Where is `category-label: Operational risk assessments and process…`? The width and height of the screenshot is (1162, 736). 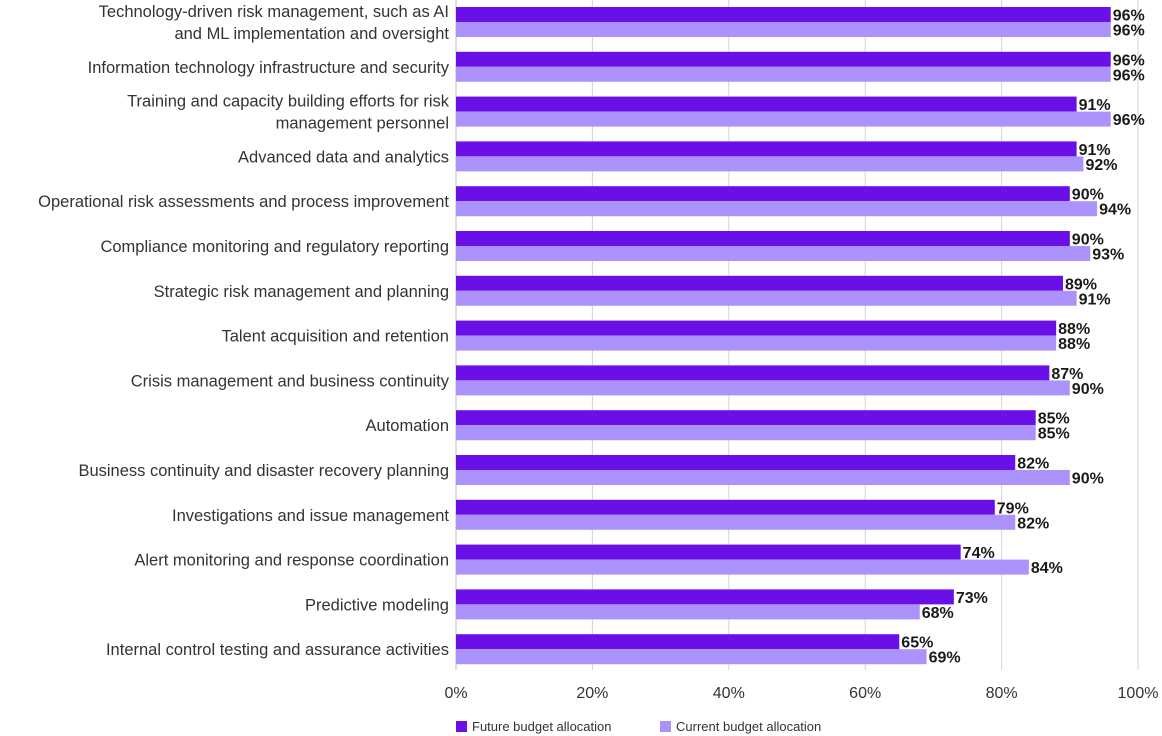 category-label: Operational risk assessments and process… is located at coordinates (243, 202).